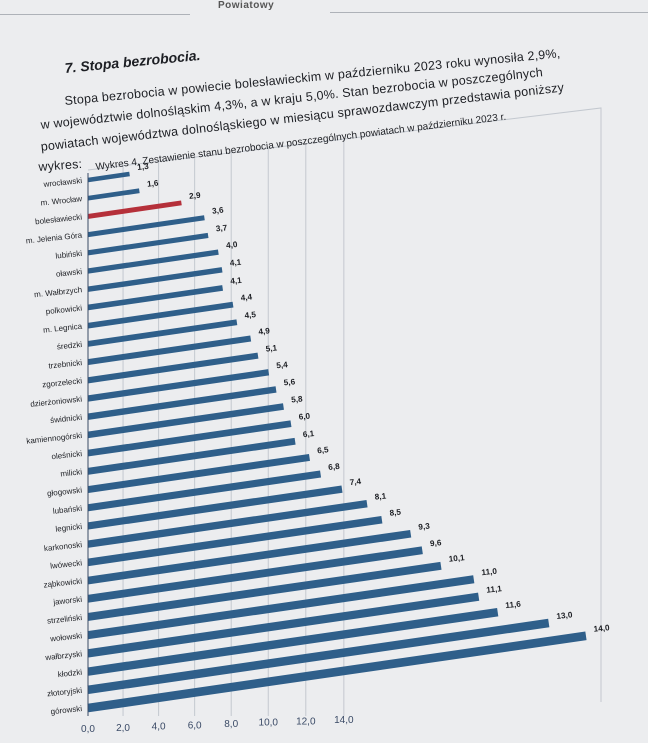 The width and height of the screenshot is (648, 743). I want to click on value-label: 4,4, so click(246, 297).